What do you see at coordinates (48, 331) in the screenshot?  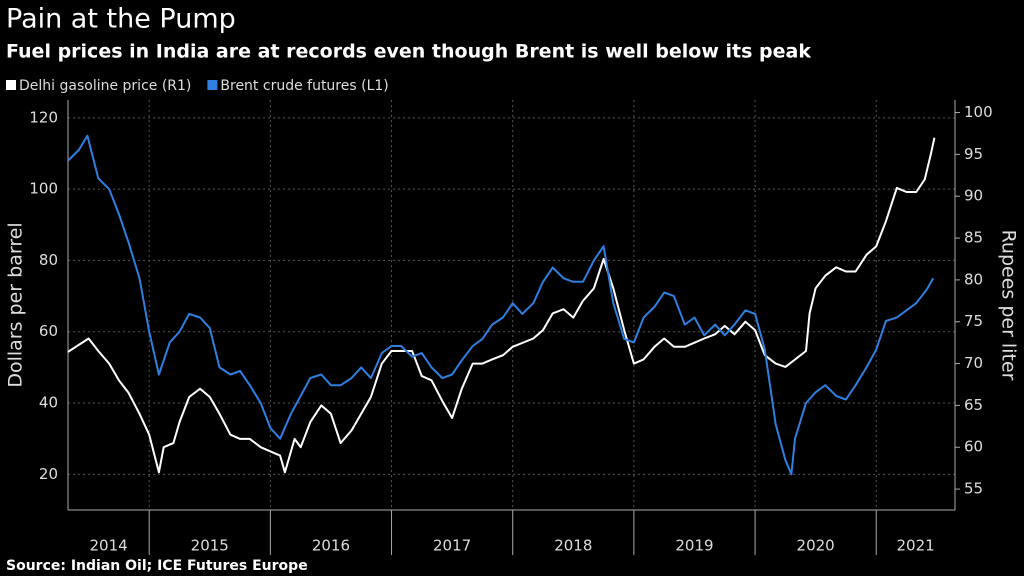 I see `y-tick-label: 60` at bounding box center [48, 331].